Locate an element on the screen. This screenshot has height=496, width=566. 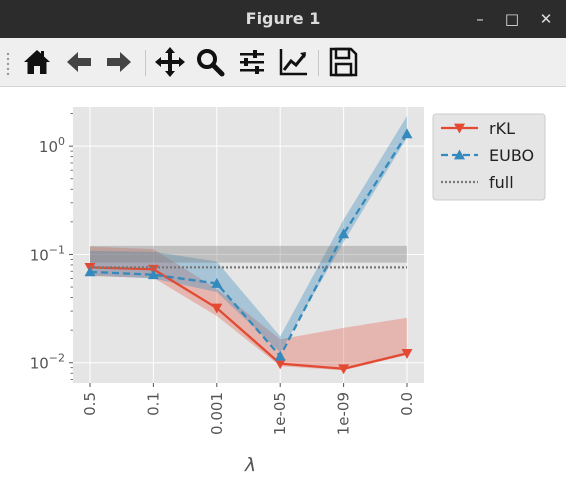
x-axis-label: λ is located at coordinates (250, 465).